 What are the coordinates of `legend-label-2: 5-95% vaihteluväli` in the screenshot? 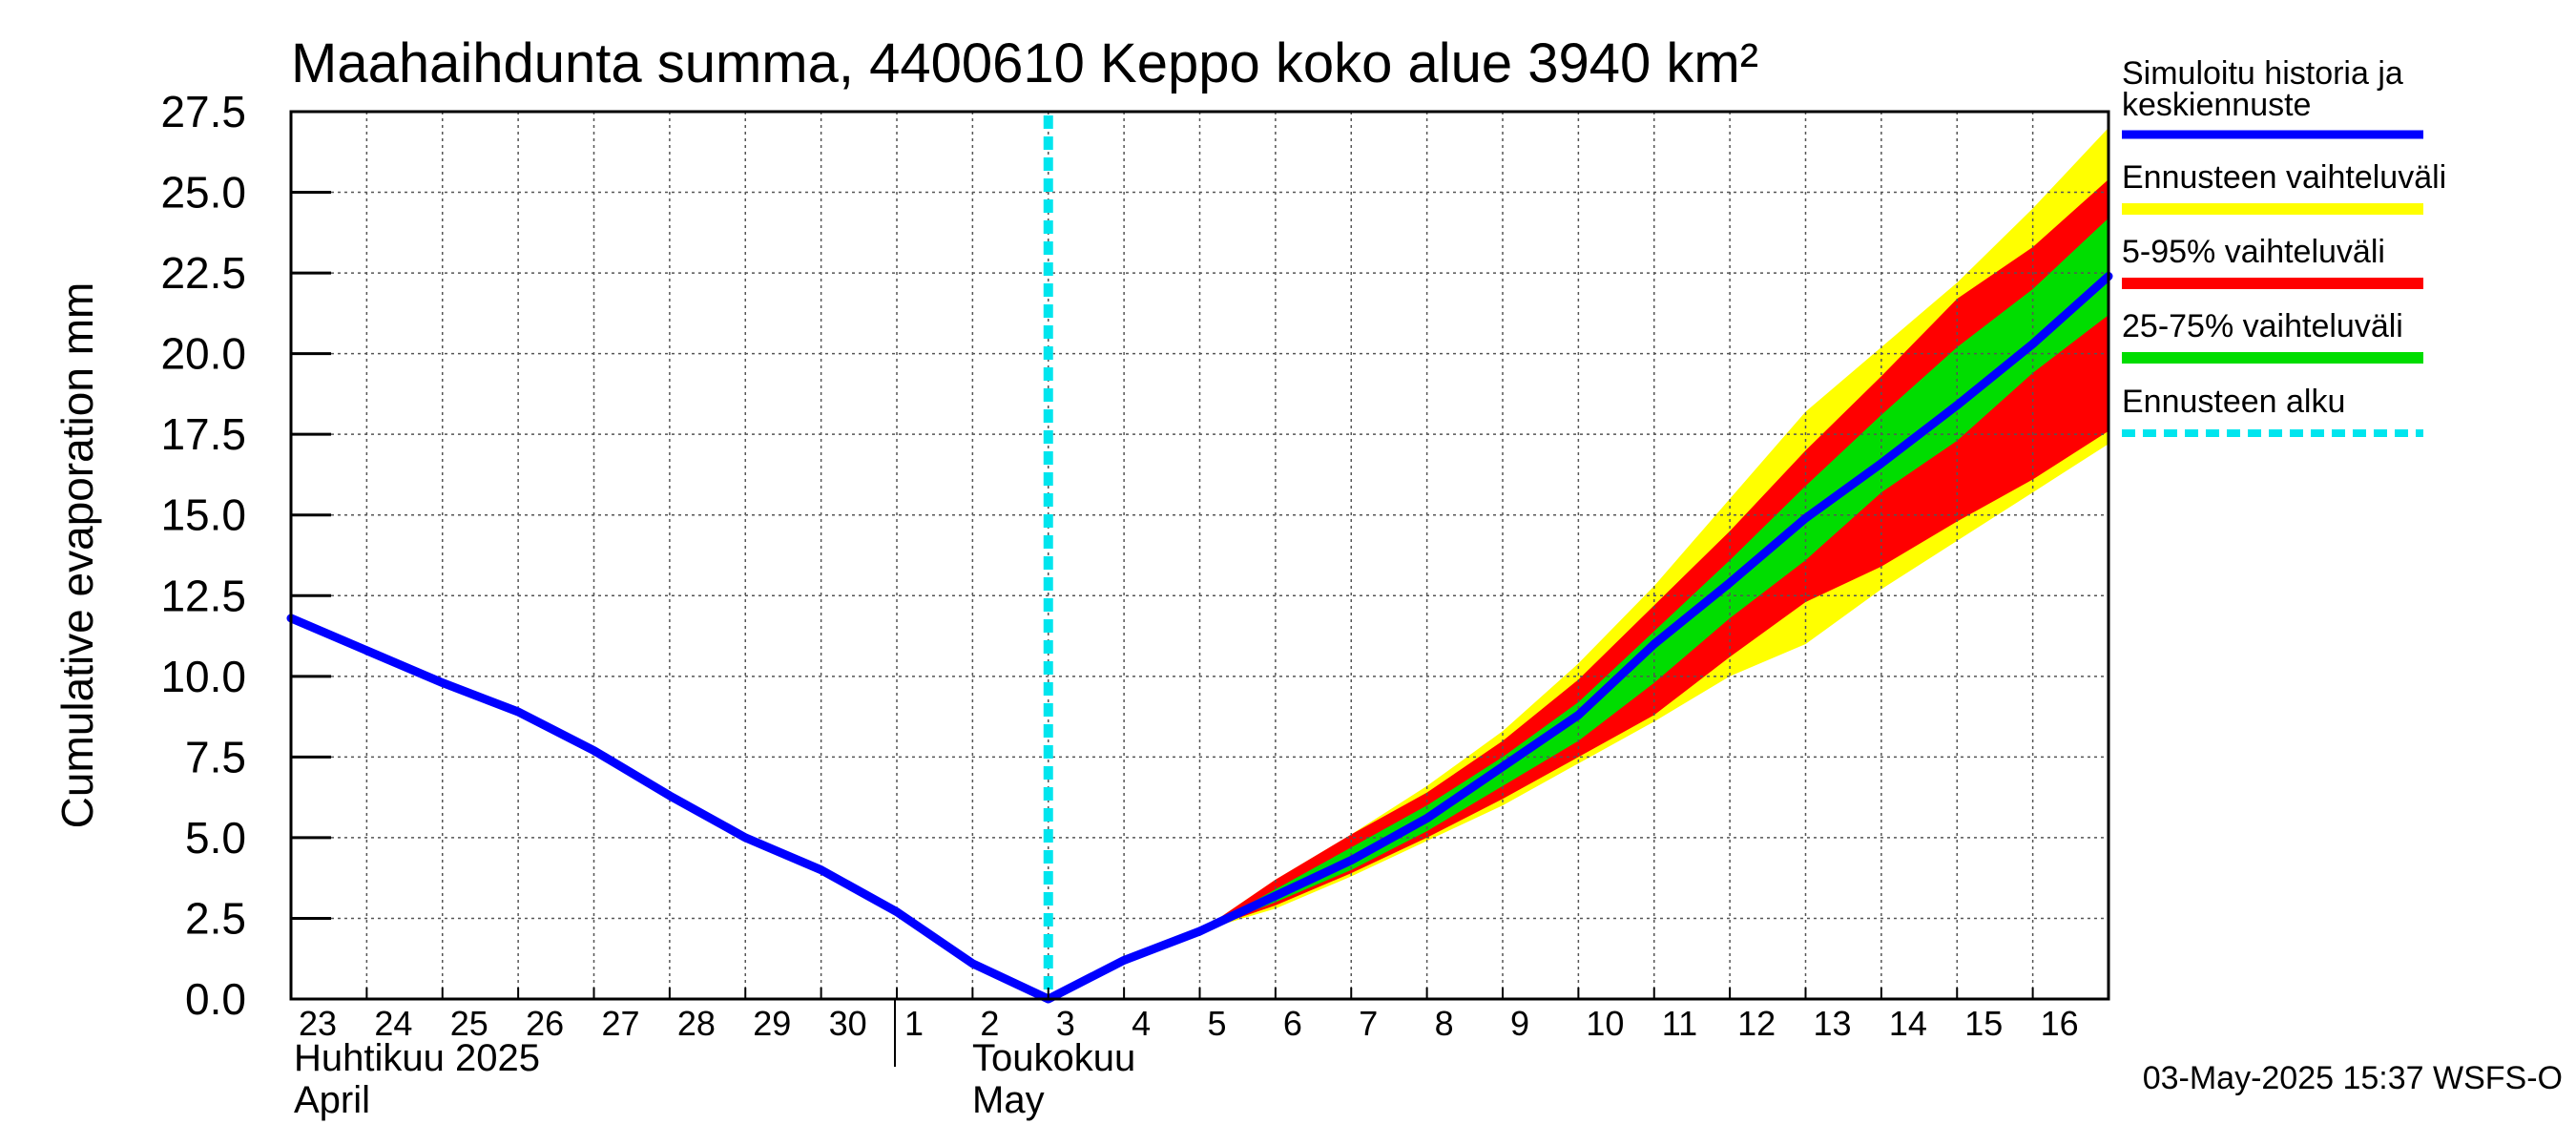 It's located at (2253, 252).